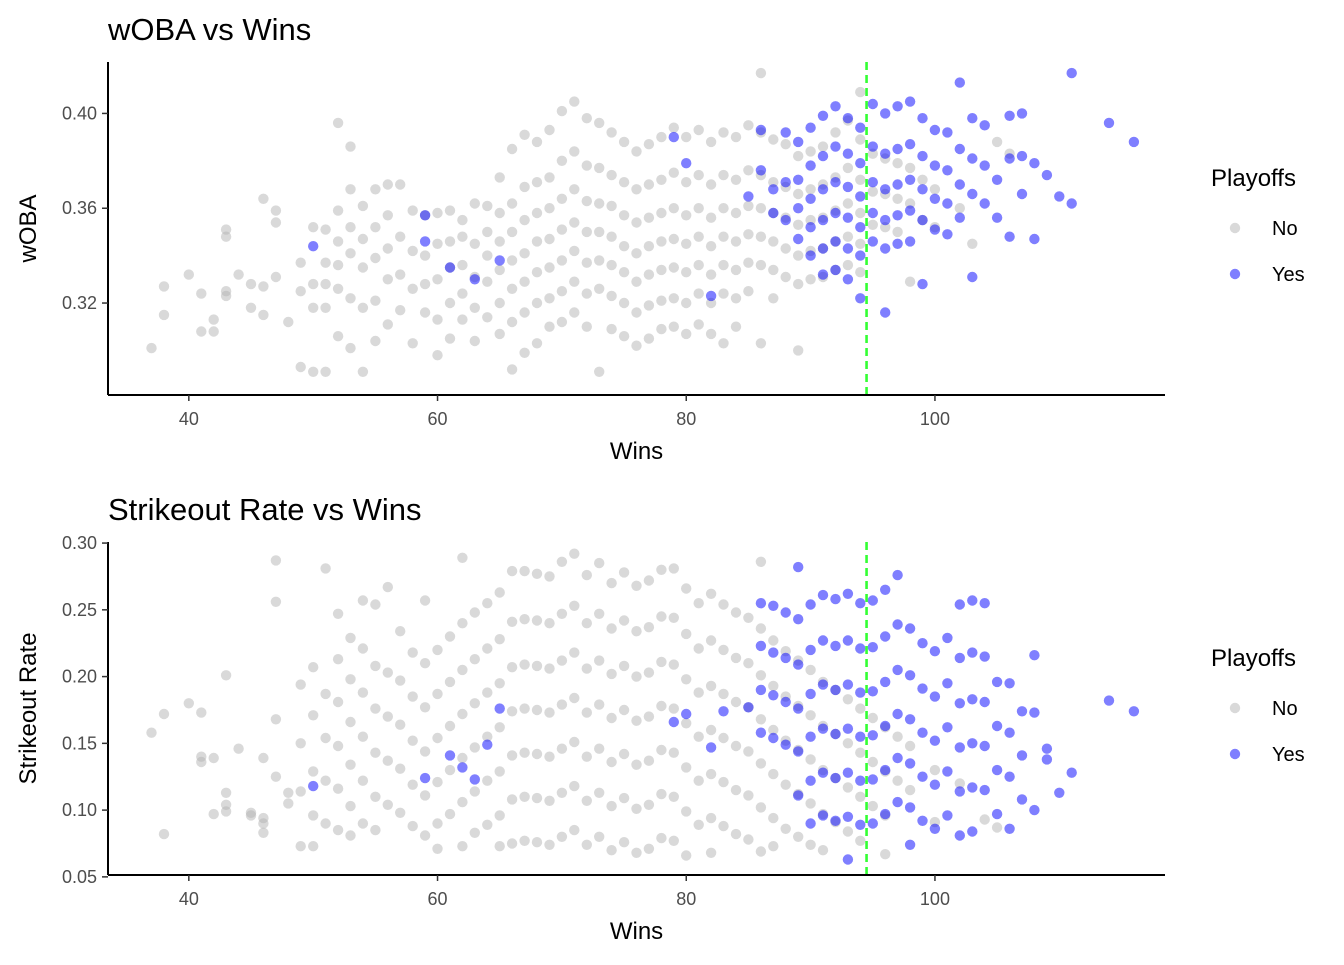 This screenshot has height=965, width=1344. I want to click on legend-key-yes, so click(1235, 274).